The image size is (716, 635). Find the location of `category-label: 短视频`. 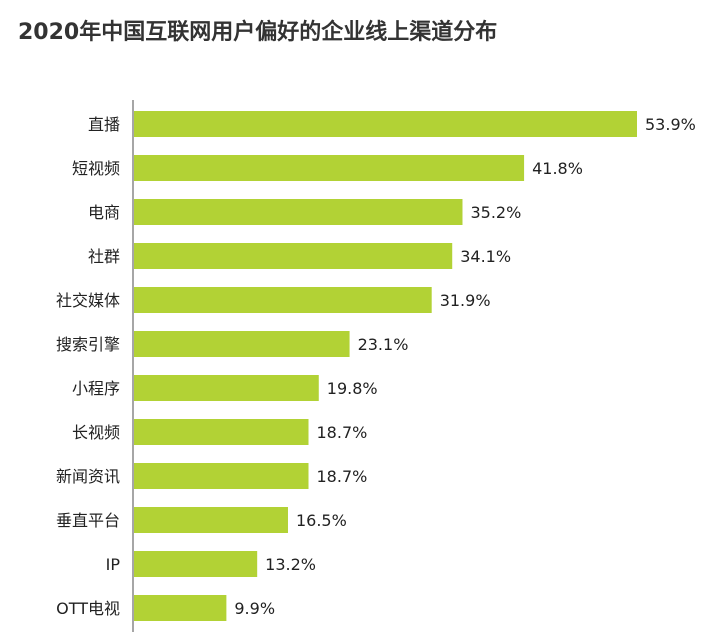

category-label: 短视频 is located at coordinates (96, 168).